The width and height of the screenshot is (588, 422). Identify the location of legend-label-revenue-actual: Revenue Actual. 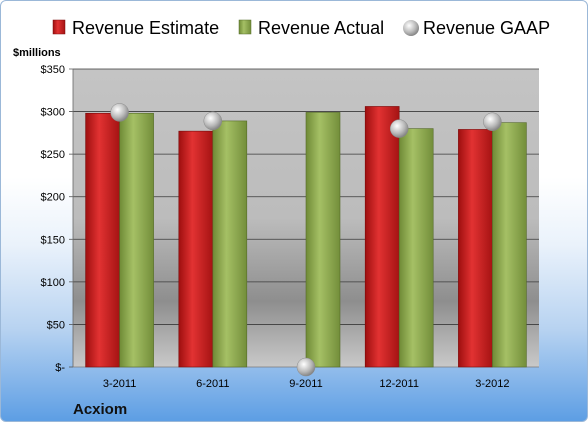
(321, 28).